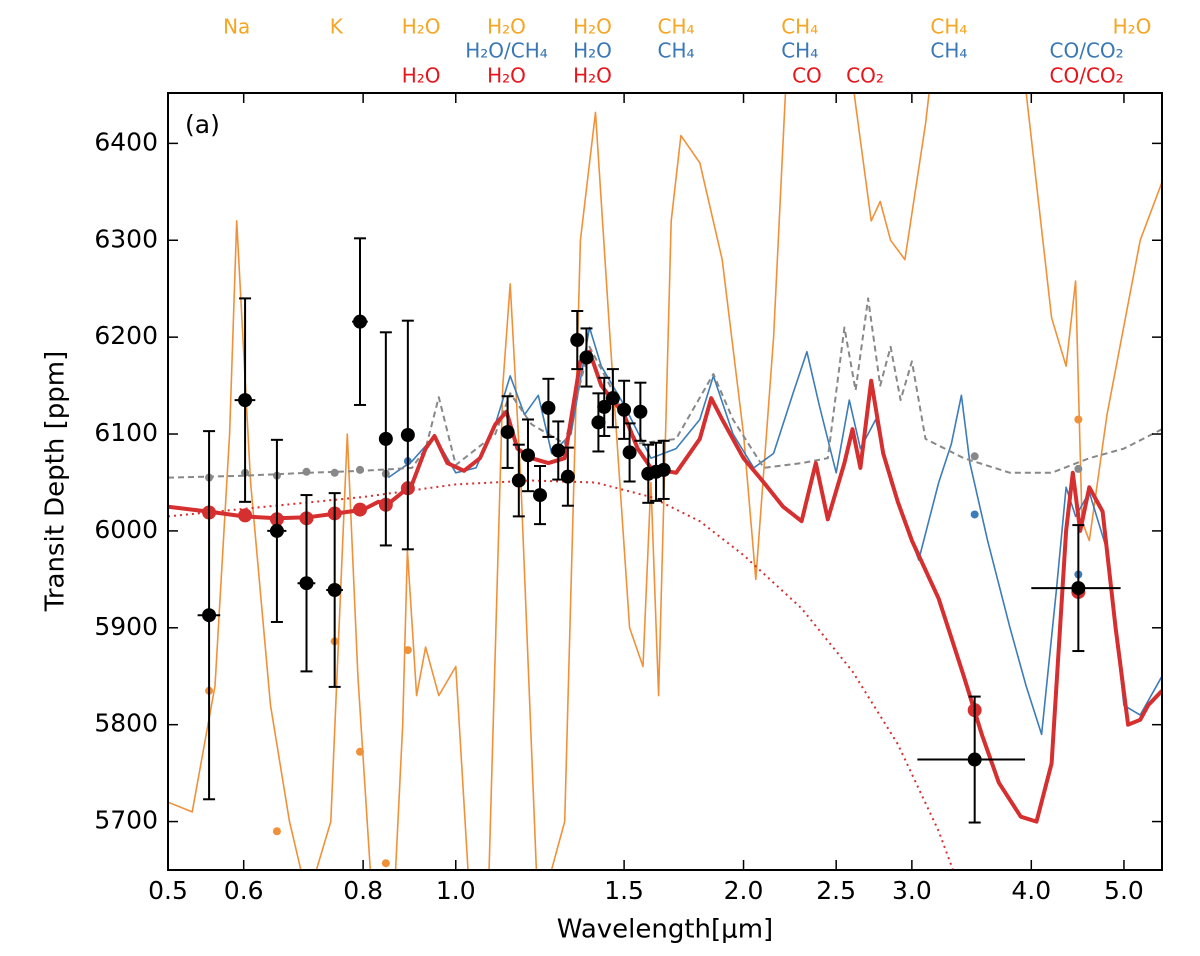 Image resolution: width=1200 pixels, height=956 pixels. Describe the element at coordinates (126, 335) in the screenshot. I see `y-tick-label: 6200` at that location.